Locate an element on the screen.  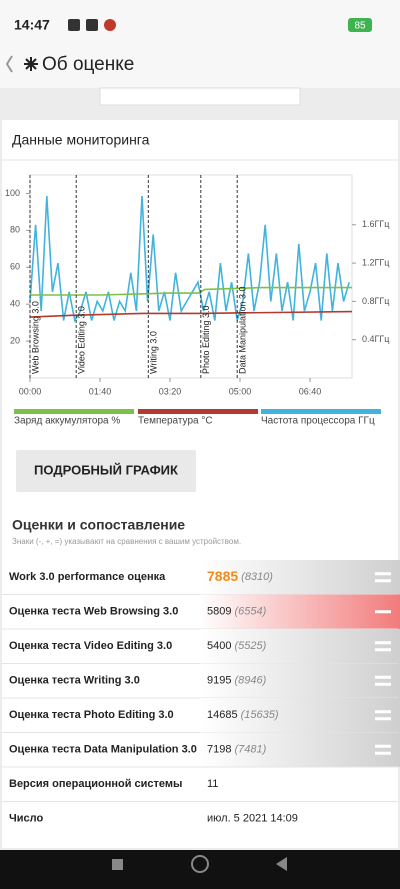
marker-label: Writing 3.0 is located at coordinates (154, 352).